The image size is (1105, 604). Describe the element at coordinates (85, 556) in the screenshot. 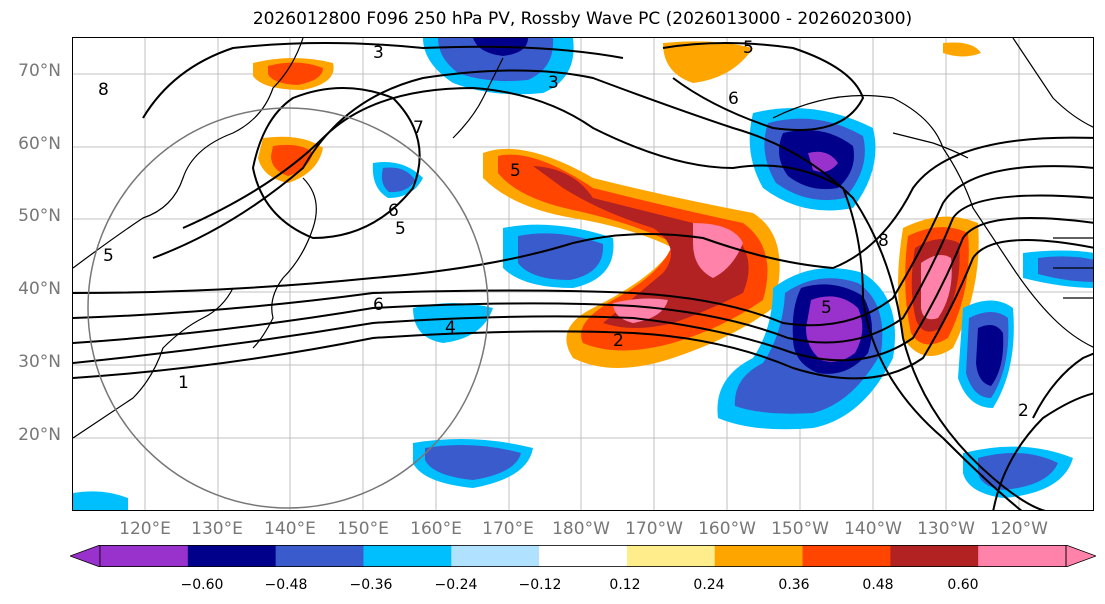

I see `colorbar-extend-low` at that location.